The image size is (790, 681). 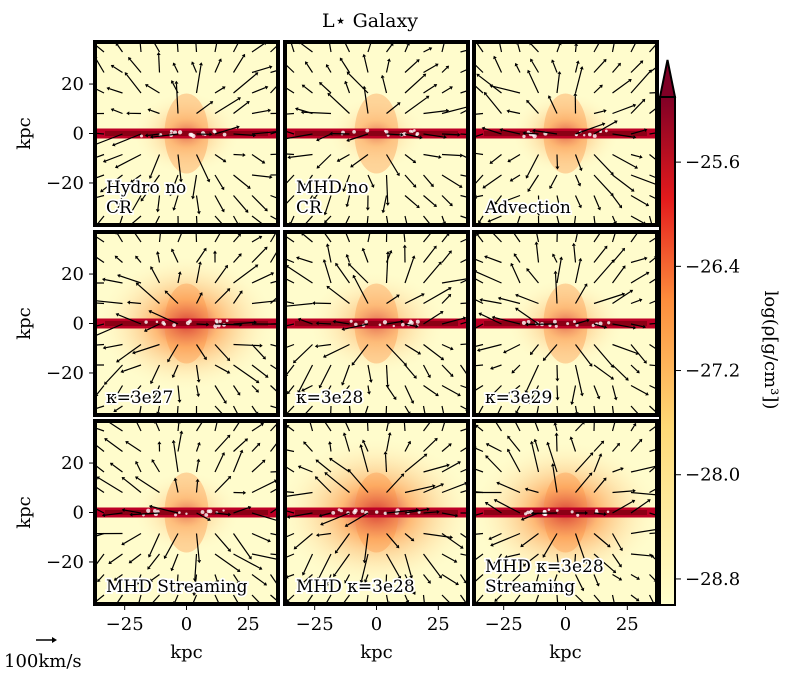 What do you see at coordinates (139, 398) in the screenshot?
I see `panel-label: κ=3e27` at bounding box center [139, 398].